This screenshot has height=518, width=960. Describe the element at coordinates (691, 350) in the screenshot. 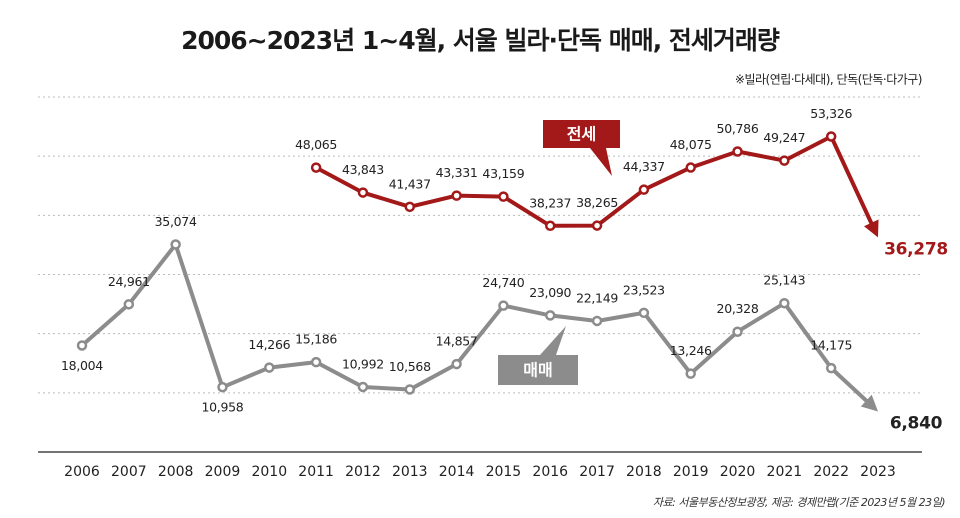

I see `value-label: 13,246` at that location.